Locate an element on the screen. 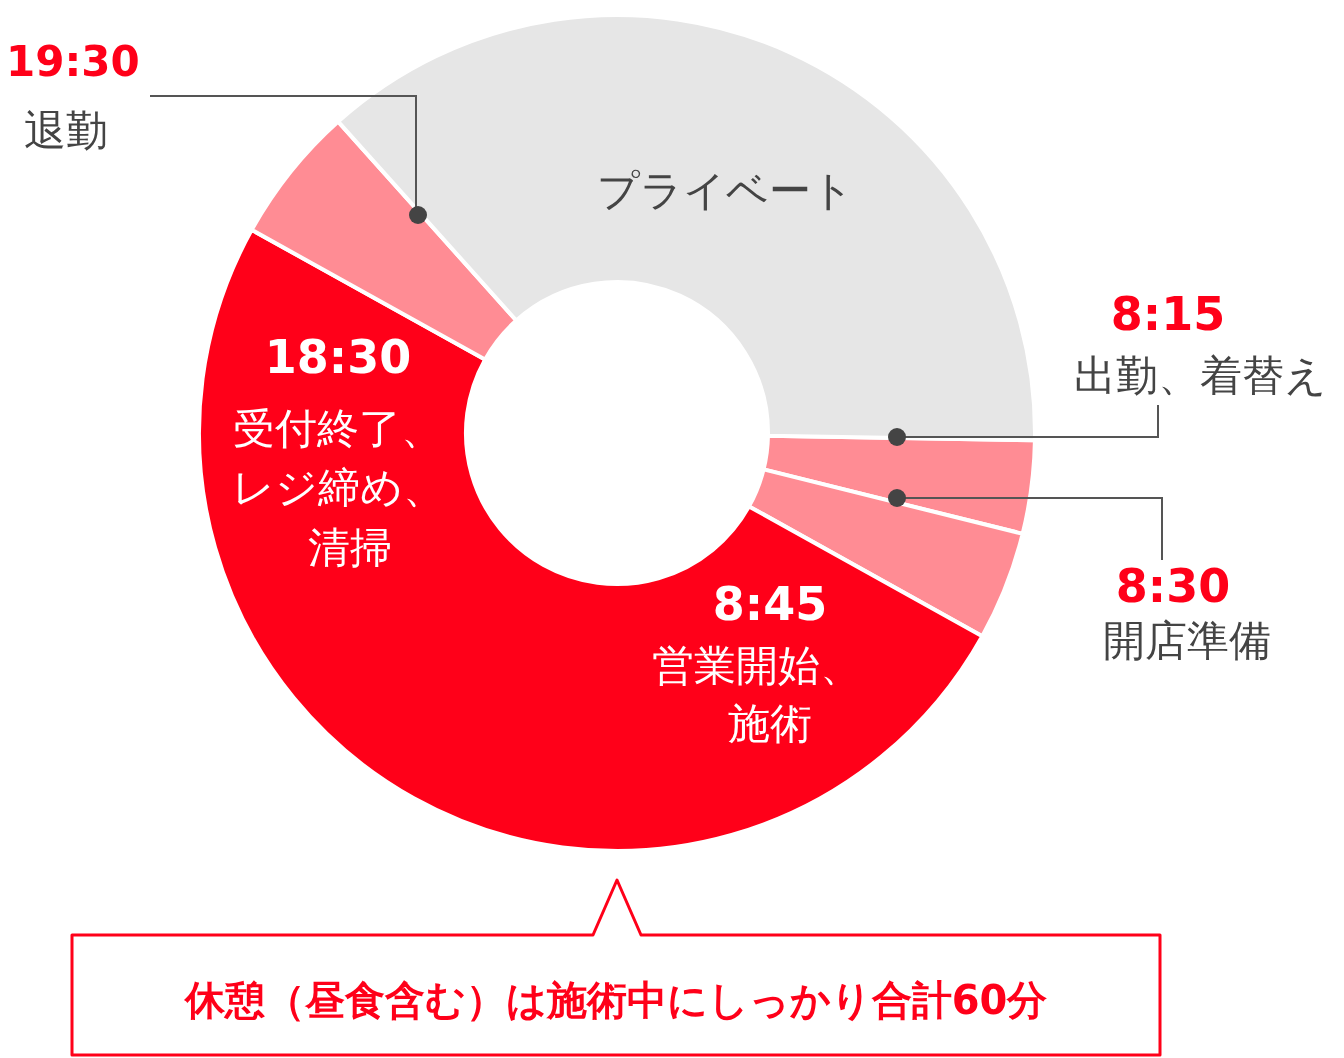 Image resolution: width=1344 pixels, height=1058 pixels. callout-note: 休憩（昼食含む）は施術中にしっかり合計60分 is located at coordinates (616, 967).